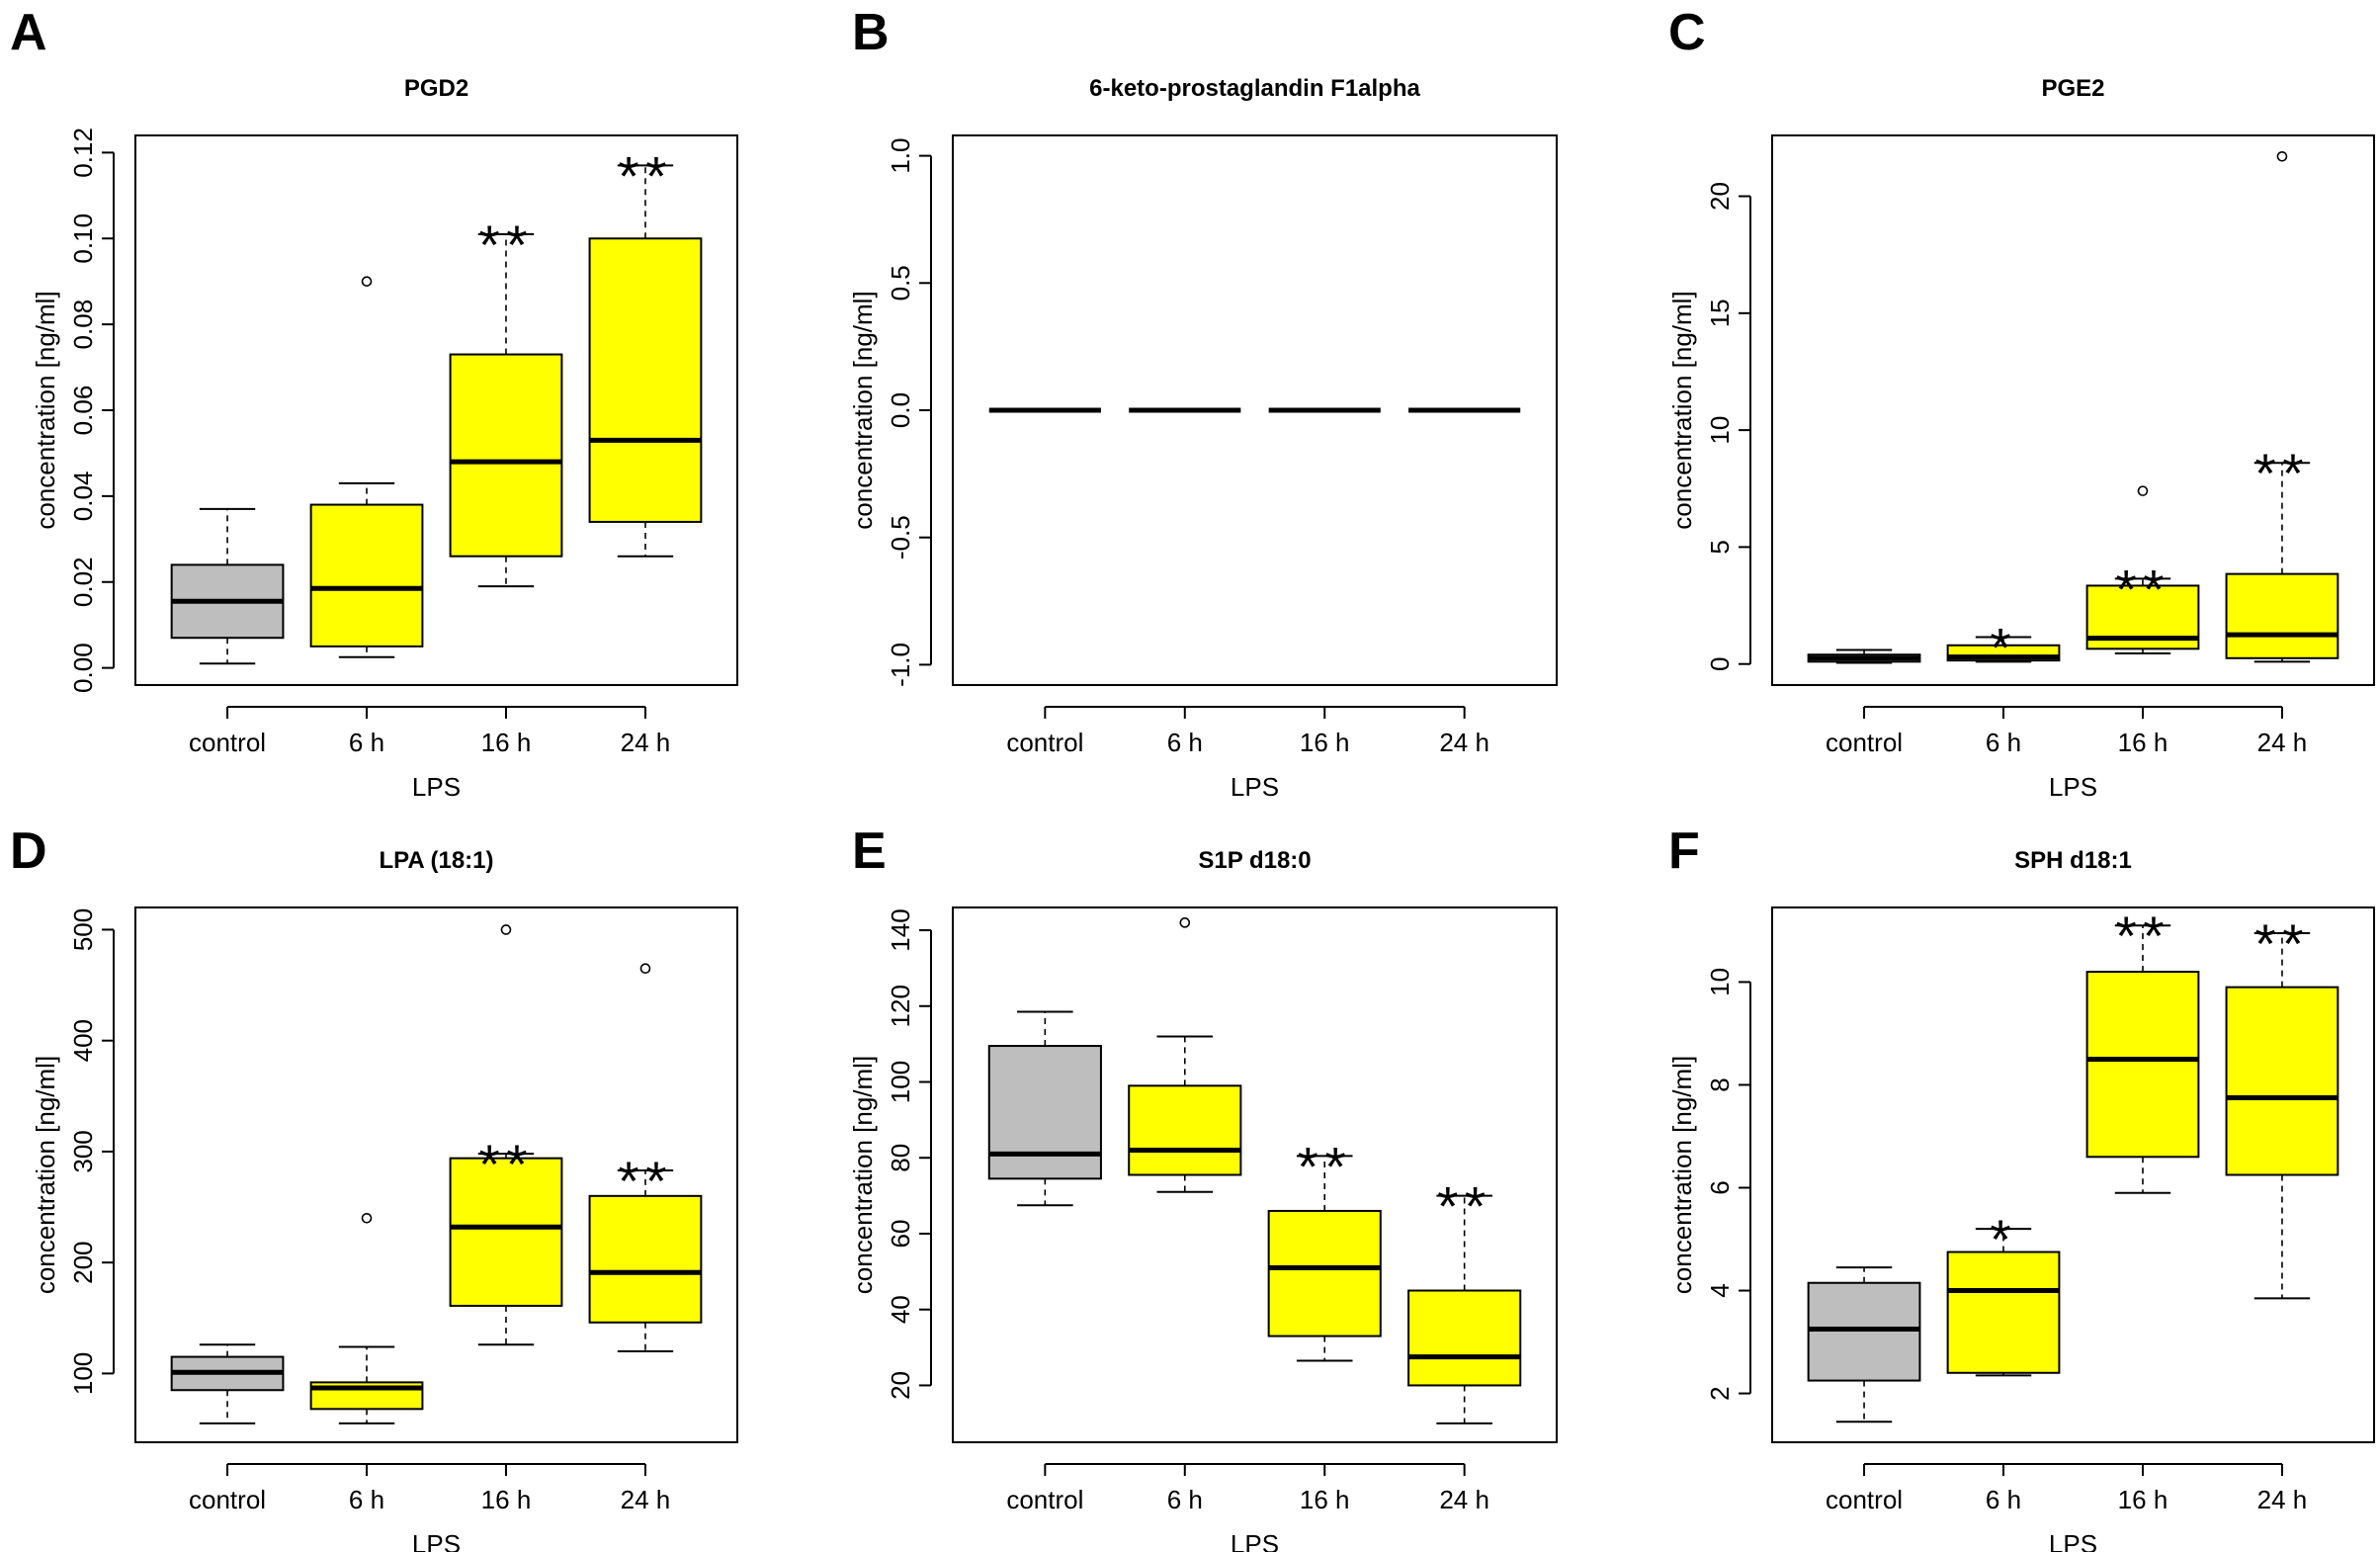 The width and height of the screenshot is (2380, 1552). What do you see at coordinates (83, 497) in the screenshot?
I see `y-tick-label: 0.04` at bounding box center [83, 497].